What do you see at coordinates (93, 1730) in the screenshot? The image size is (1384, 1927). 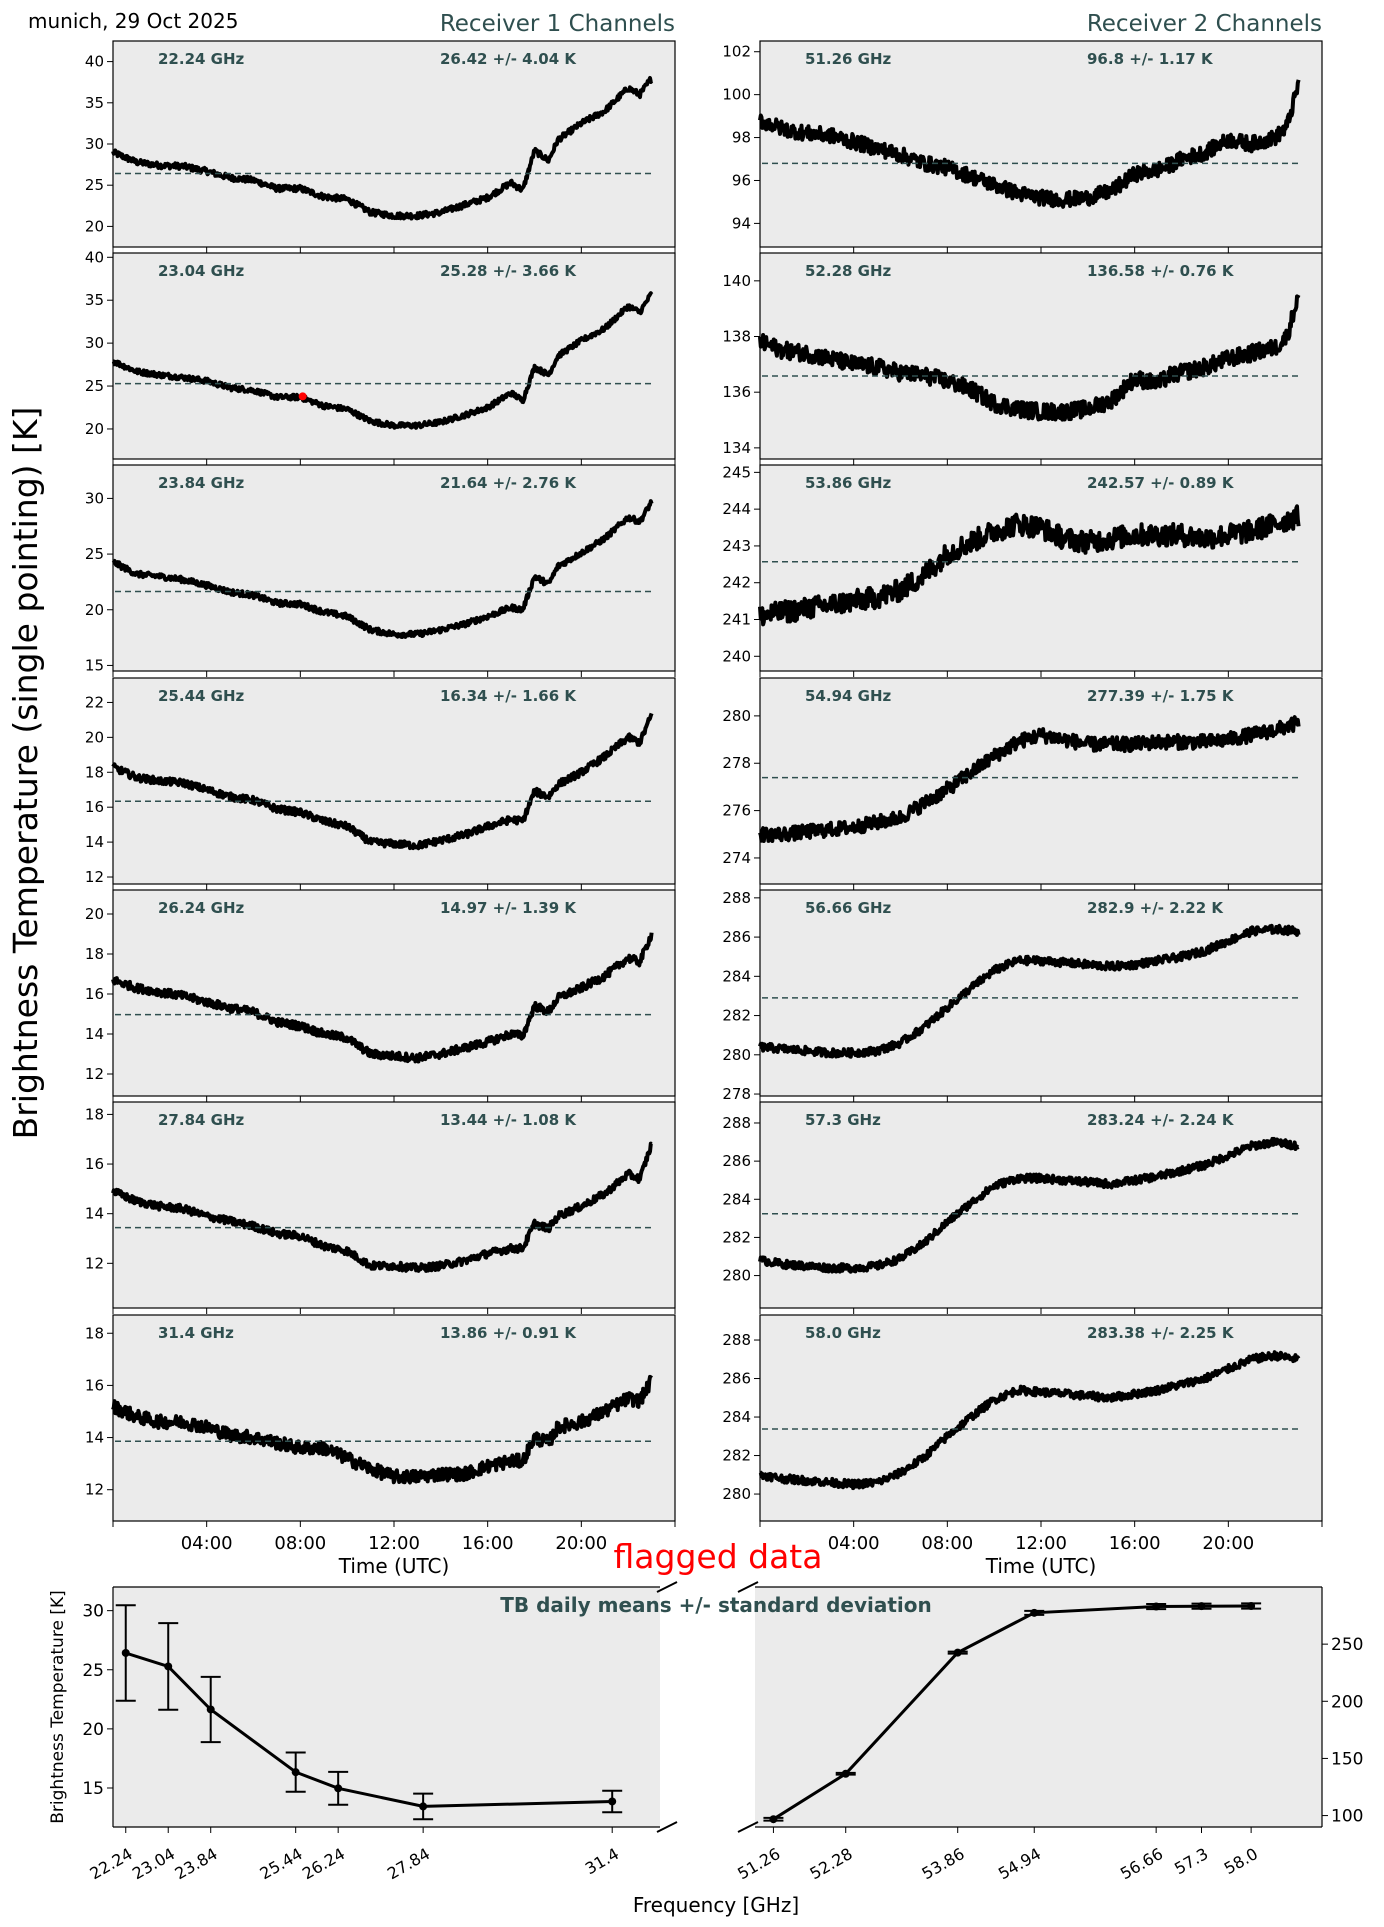 I see `summary-y-tick-label: 20` at bounding box center [93, 1730].